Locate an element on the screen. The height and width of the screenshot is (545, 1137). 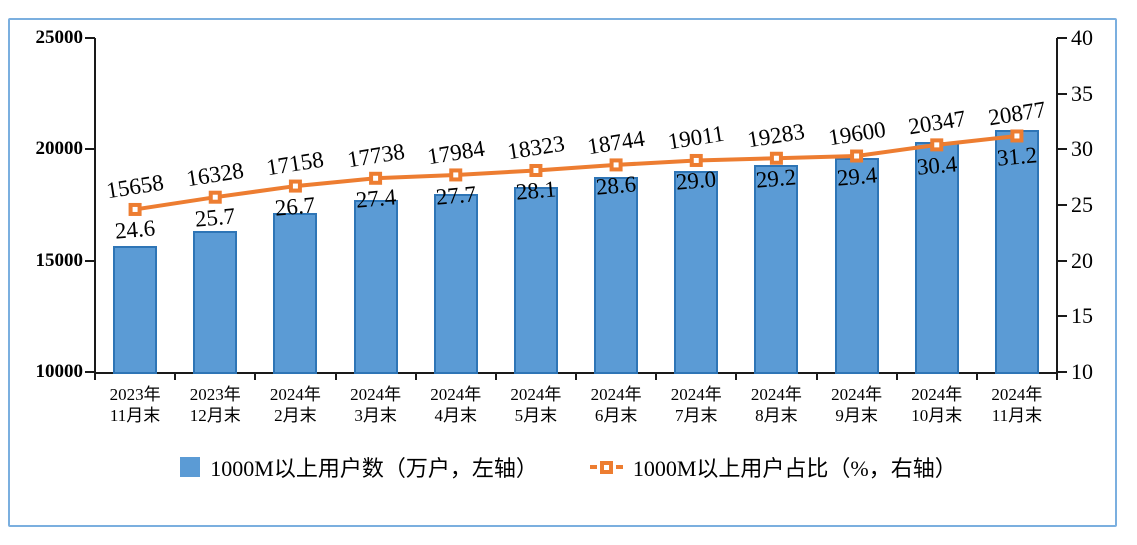
left-axis-line is located at coordinates (95, 206).